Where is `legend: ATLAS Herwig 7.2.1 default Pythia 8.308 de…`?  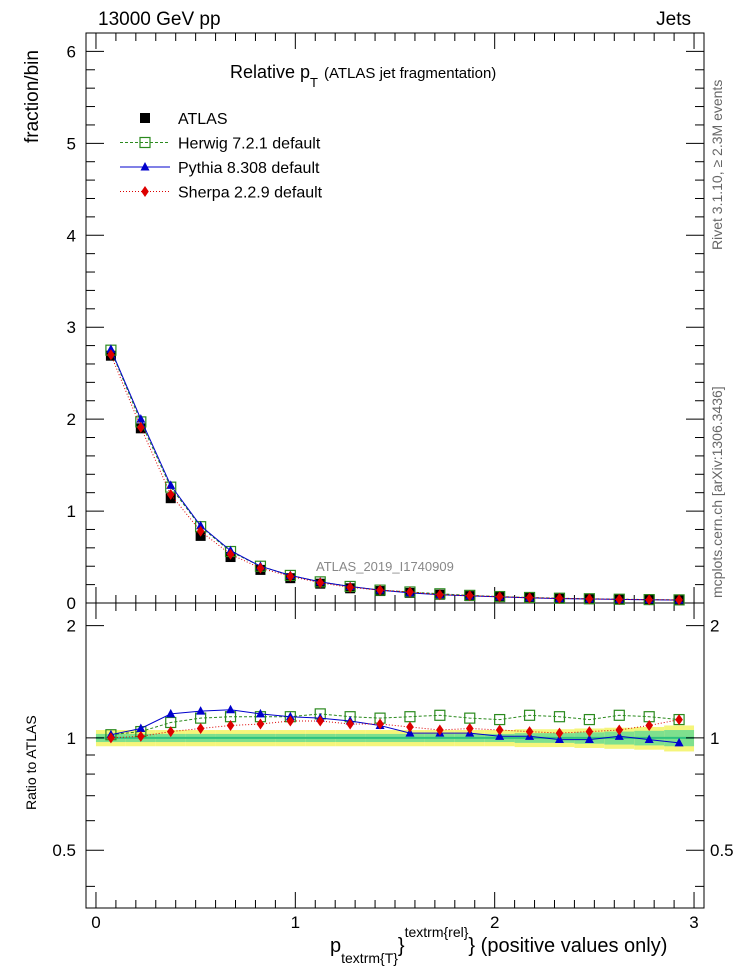 legend: ATLAS Herwig 7.2.1 default Pythia 8.308 de… is located at coordinates (221, 156).